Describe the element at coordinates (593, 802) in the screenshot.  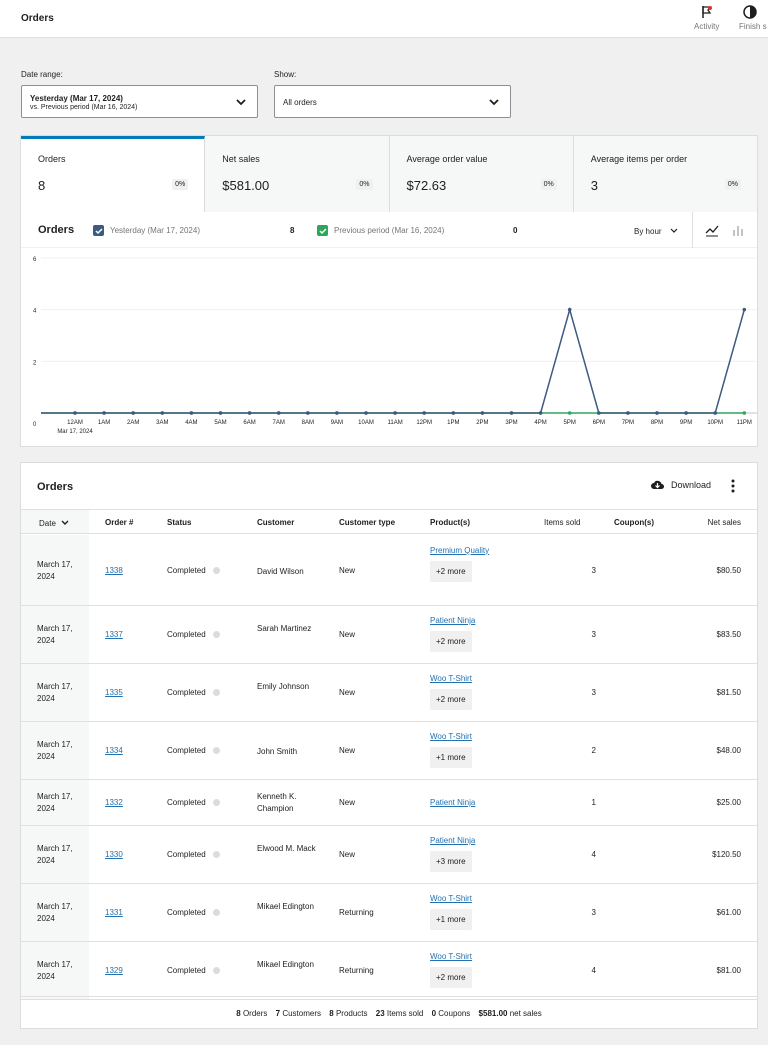
I see `items-sold: 1` at that location.